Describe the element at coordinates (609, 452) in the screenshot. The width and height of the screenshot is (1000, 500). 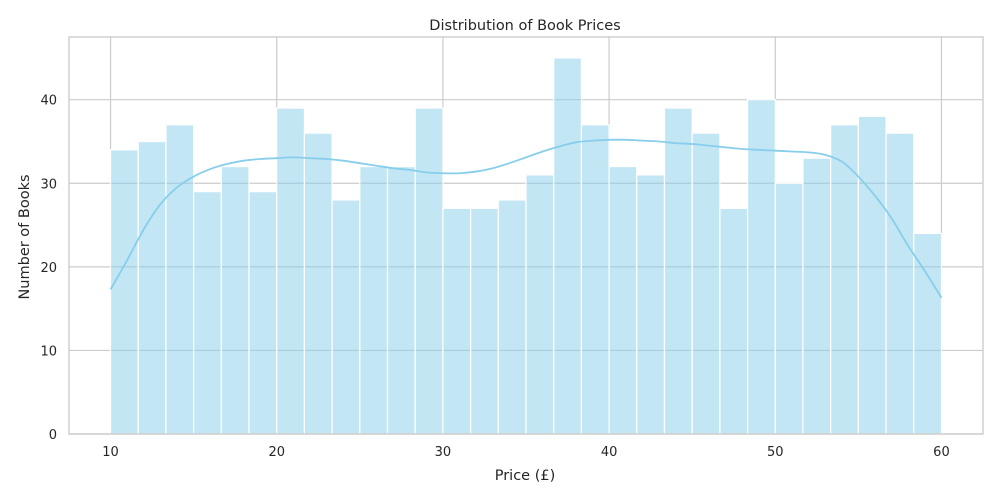
I see `x-tick-label: 40` at that location.